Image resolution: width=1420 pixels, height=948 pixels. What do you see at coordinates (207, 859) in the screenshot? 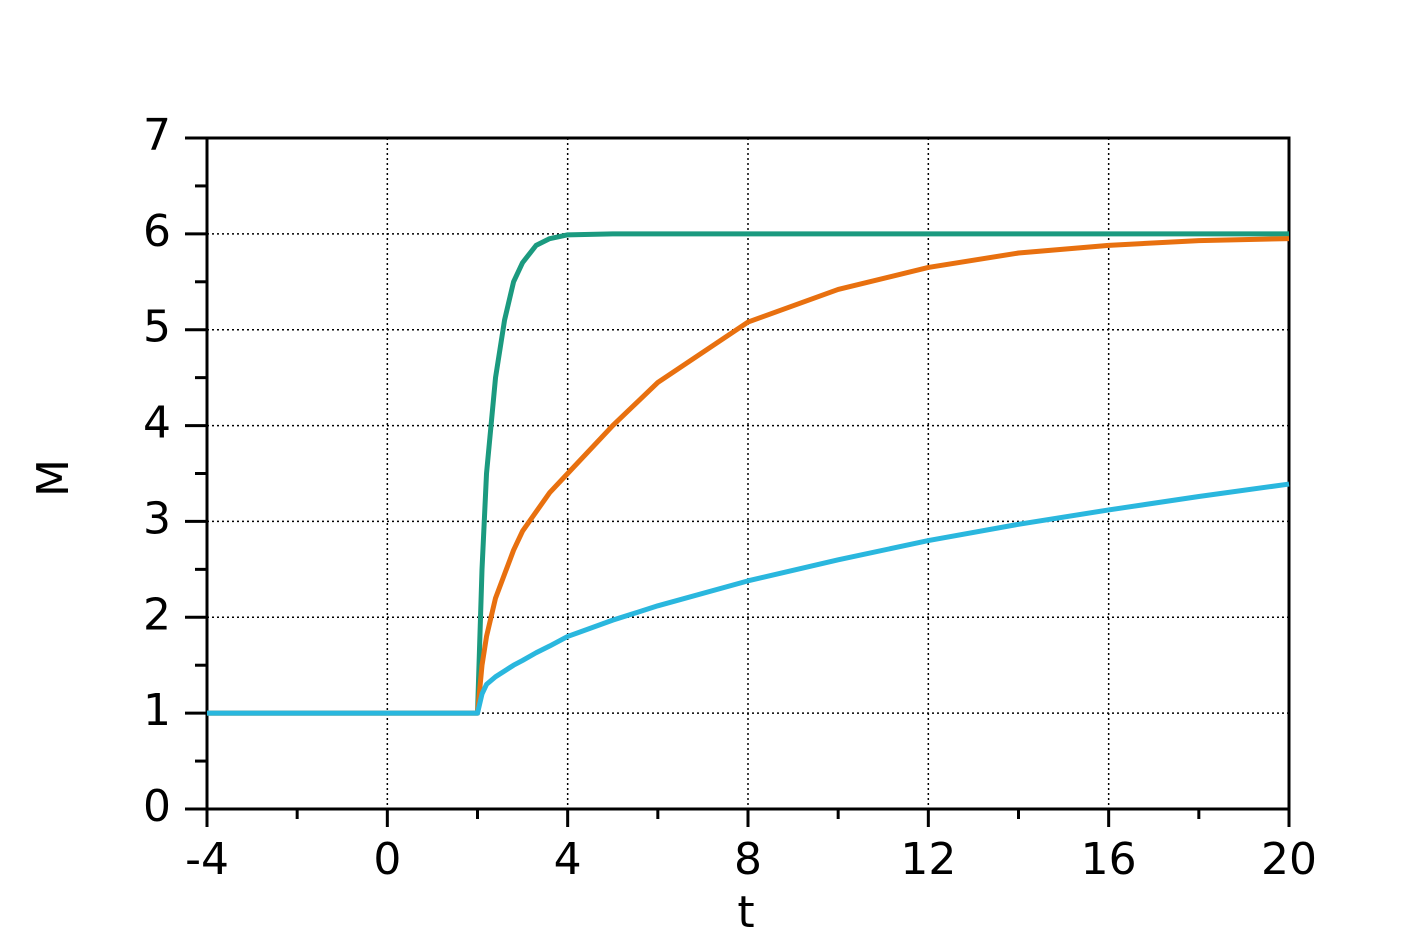
I see `x-tick-label: -4` at bounding box center [207, 859].